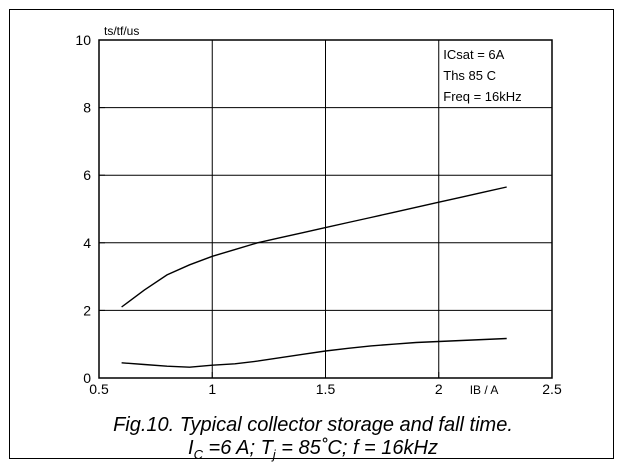 This screenshot has height=468, width=626. What do you see at coordinates (87, 310) in the screenshot?
I see `y-tick-label: 2` at bounding box center [87, 310].